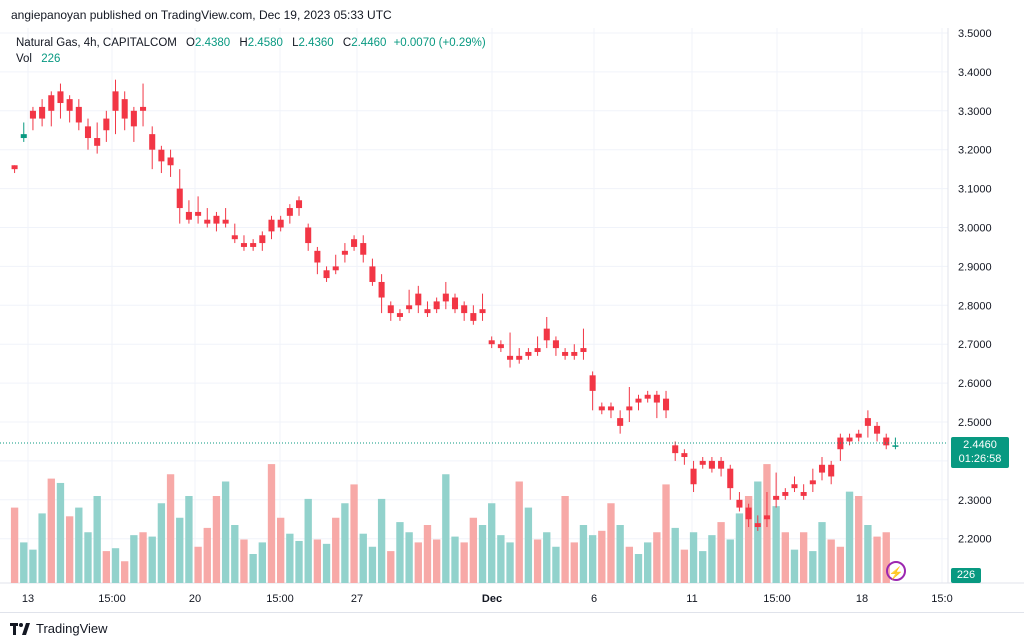 This screenshot has height=644, width=1024. What do you see at coordinates (975, 112) in the screenshot?
I see `y-tick-label: 3.3000` at bounding box center [975, 112].